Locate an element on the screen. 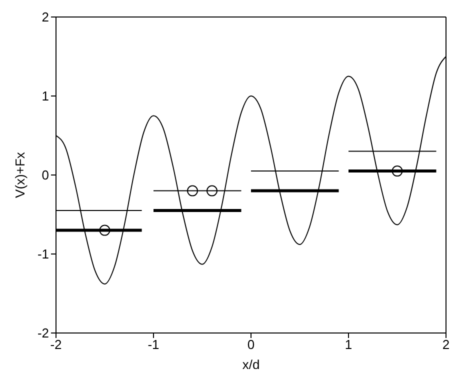 The width and height of the screenshot is (463, 377). y-tick-label: 0 is located at coordinates (45, 175).